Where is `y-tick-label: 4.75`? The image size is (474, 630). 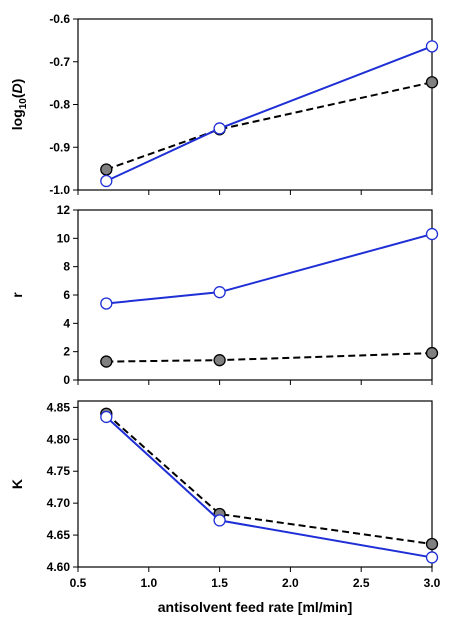 y-tick-label: 4.75 is located at coordinates (59, 471).